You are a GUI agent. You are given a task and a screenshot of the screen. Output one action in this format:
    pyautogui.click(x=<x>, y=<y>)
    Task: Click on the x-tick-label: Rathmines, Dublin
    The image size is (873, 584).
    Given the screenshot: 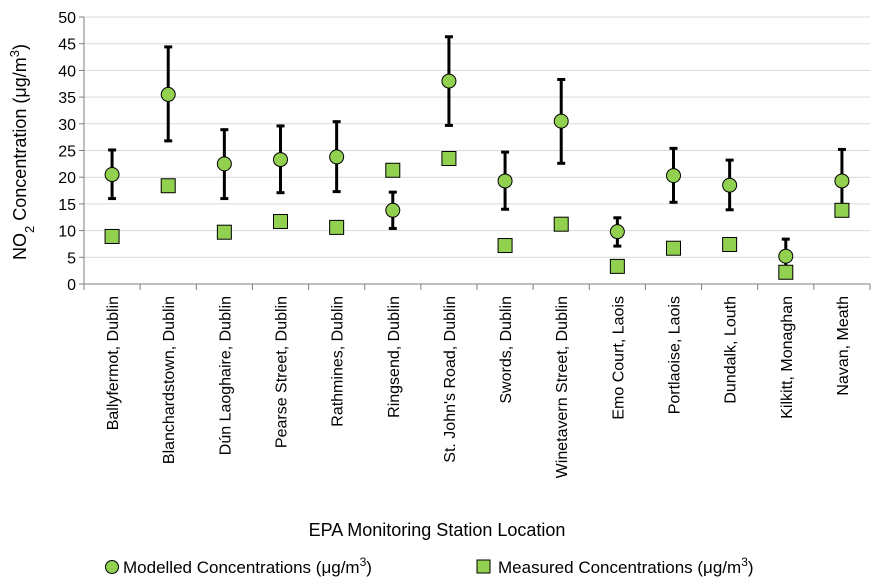 What is the action you would take?
    pyautogui.click(x=338, y=361)
    